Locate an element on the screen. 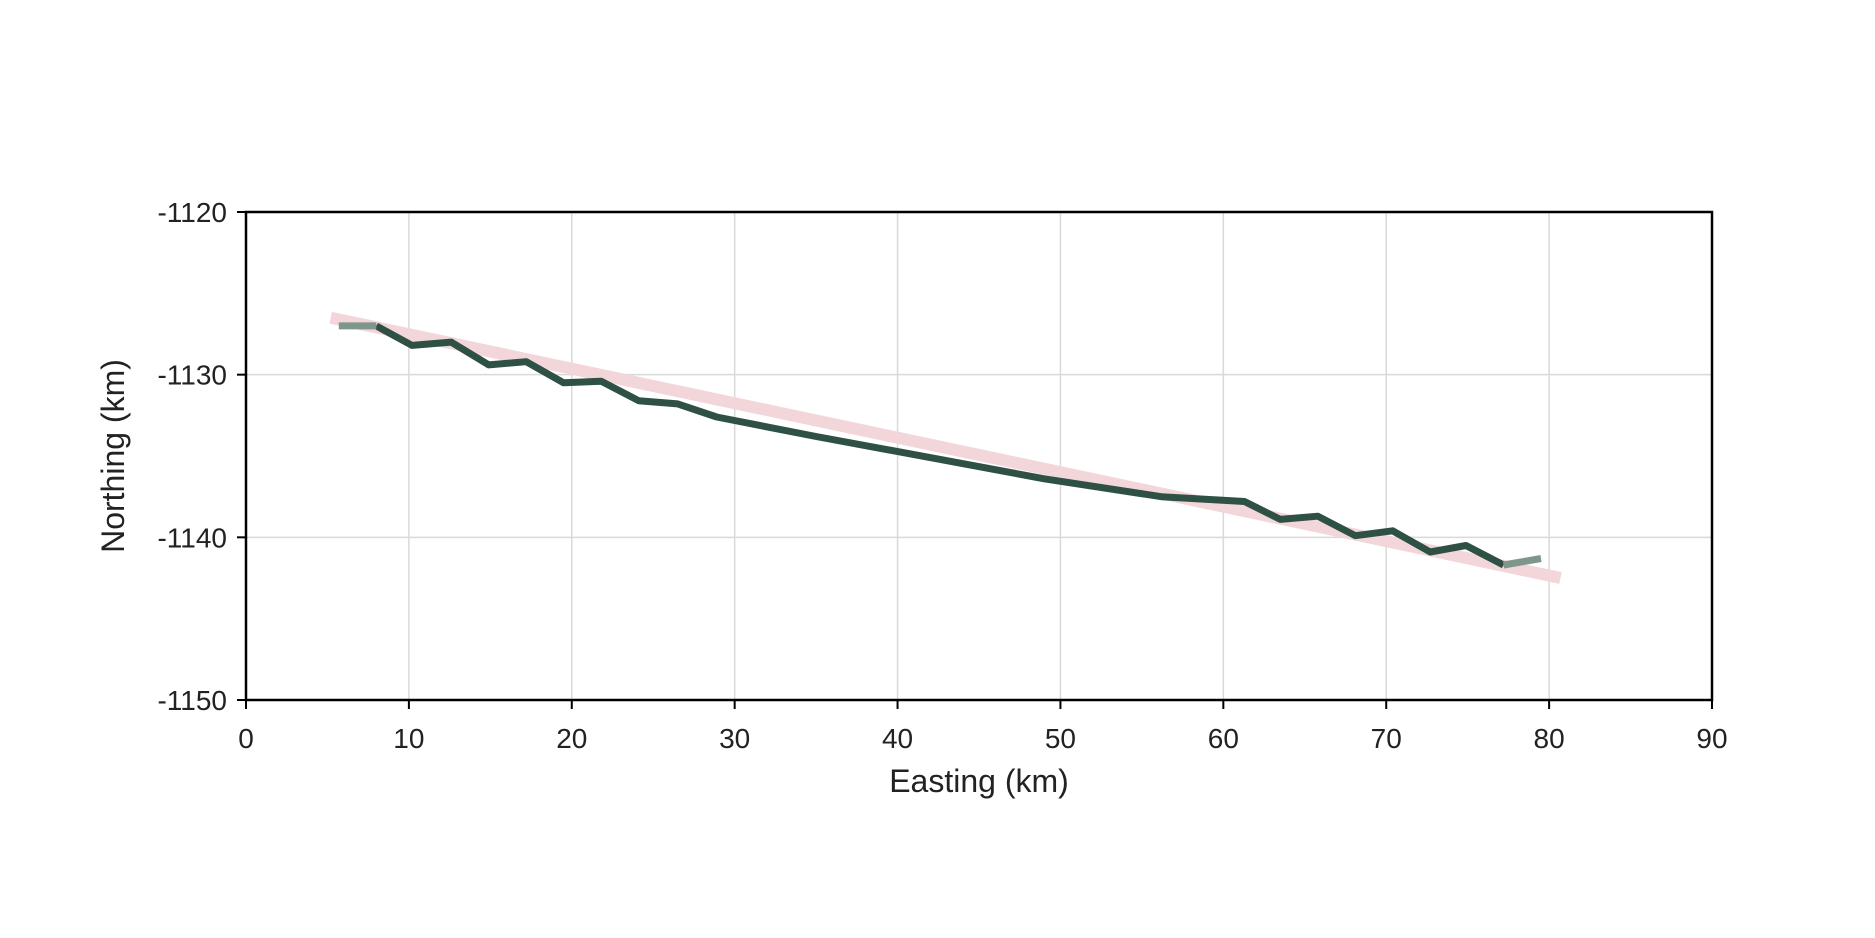  x-tick-label: 0 is located at coordinates (246, 738).